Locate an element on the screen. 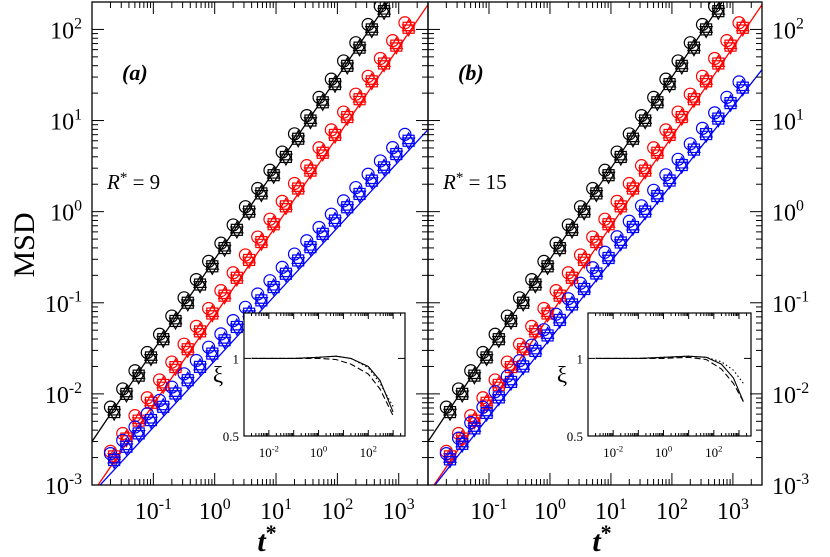 This screenshot has height=557, width=830. y-tick-label-right-exp: 2 is located at coordinates (800, 23).